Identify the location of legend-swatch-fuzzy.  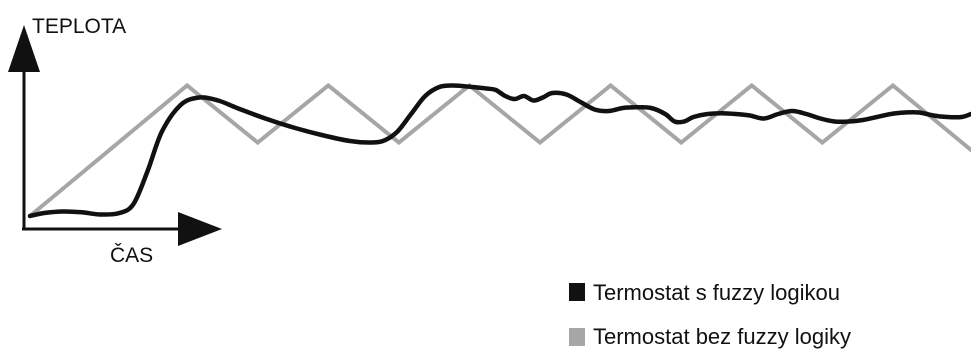
(577, 292).